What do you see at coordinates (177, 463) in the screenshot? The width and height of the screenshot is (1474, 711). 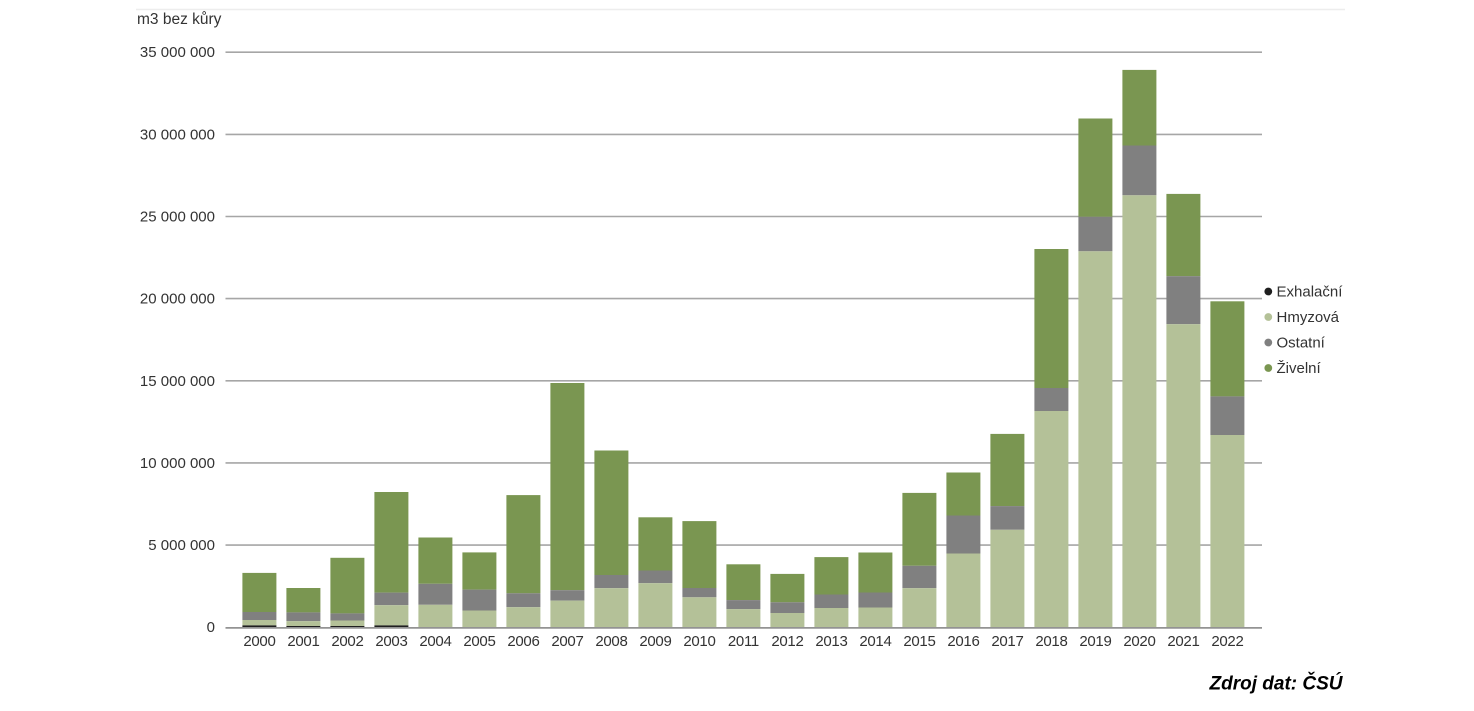 I see `svg-text: 10 000 000` at bounding box center [177, 463].